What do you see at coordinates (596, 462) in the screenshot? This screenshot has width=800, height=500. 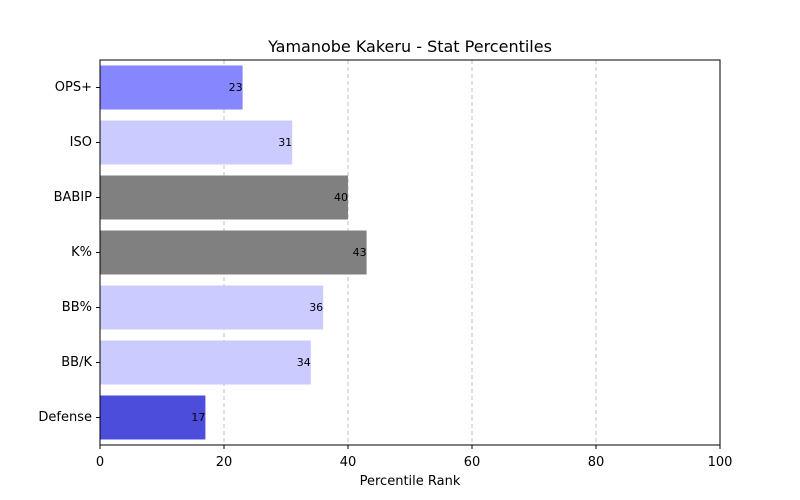 I see `x-tick-label: 80` at bounding box center [596, 462].